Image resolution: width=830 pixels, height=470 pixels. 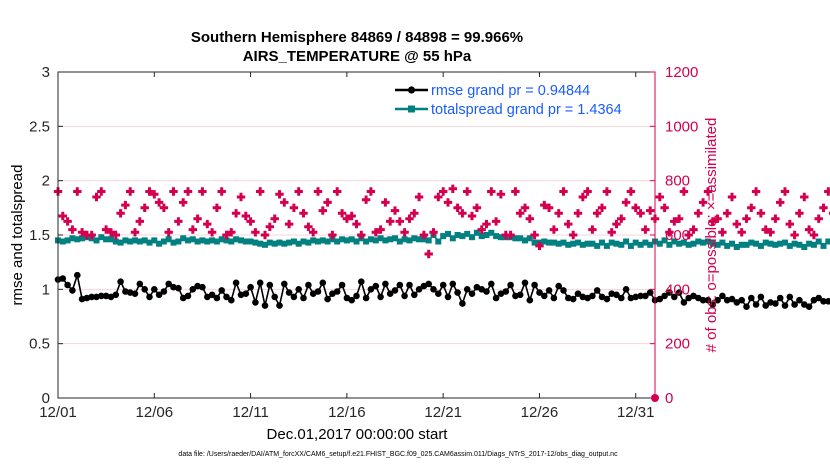 I want to click on y2-axis-label: # of obs: o=possible; ×=assimilated, so click(x=711, y=235).